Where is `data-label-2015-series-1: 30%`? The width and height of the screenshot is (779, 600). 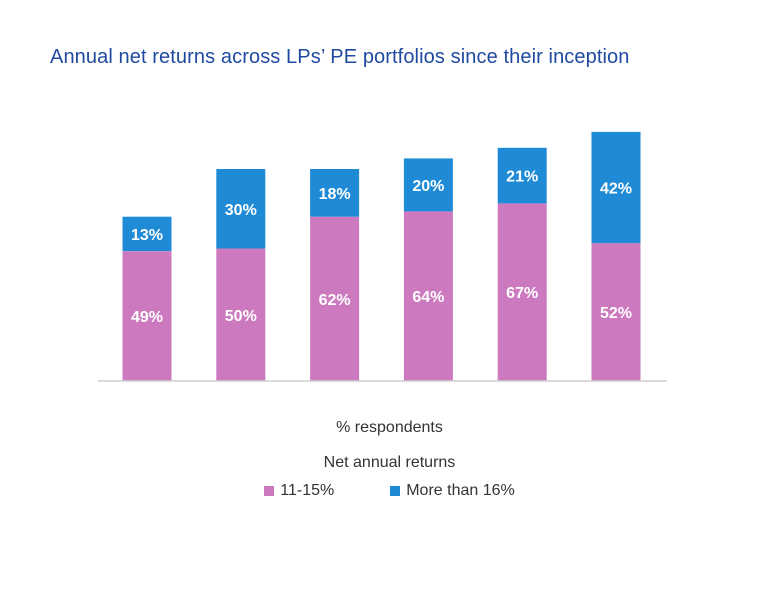
data-label-2015-series-1: 30% is located at coordinates (241, 210).